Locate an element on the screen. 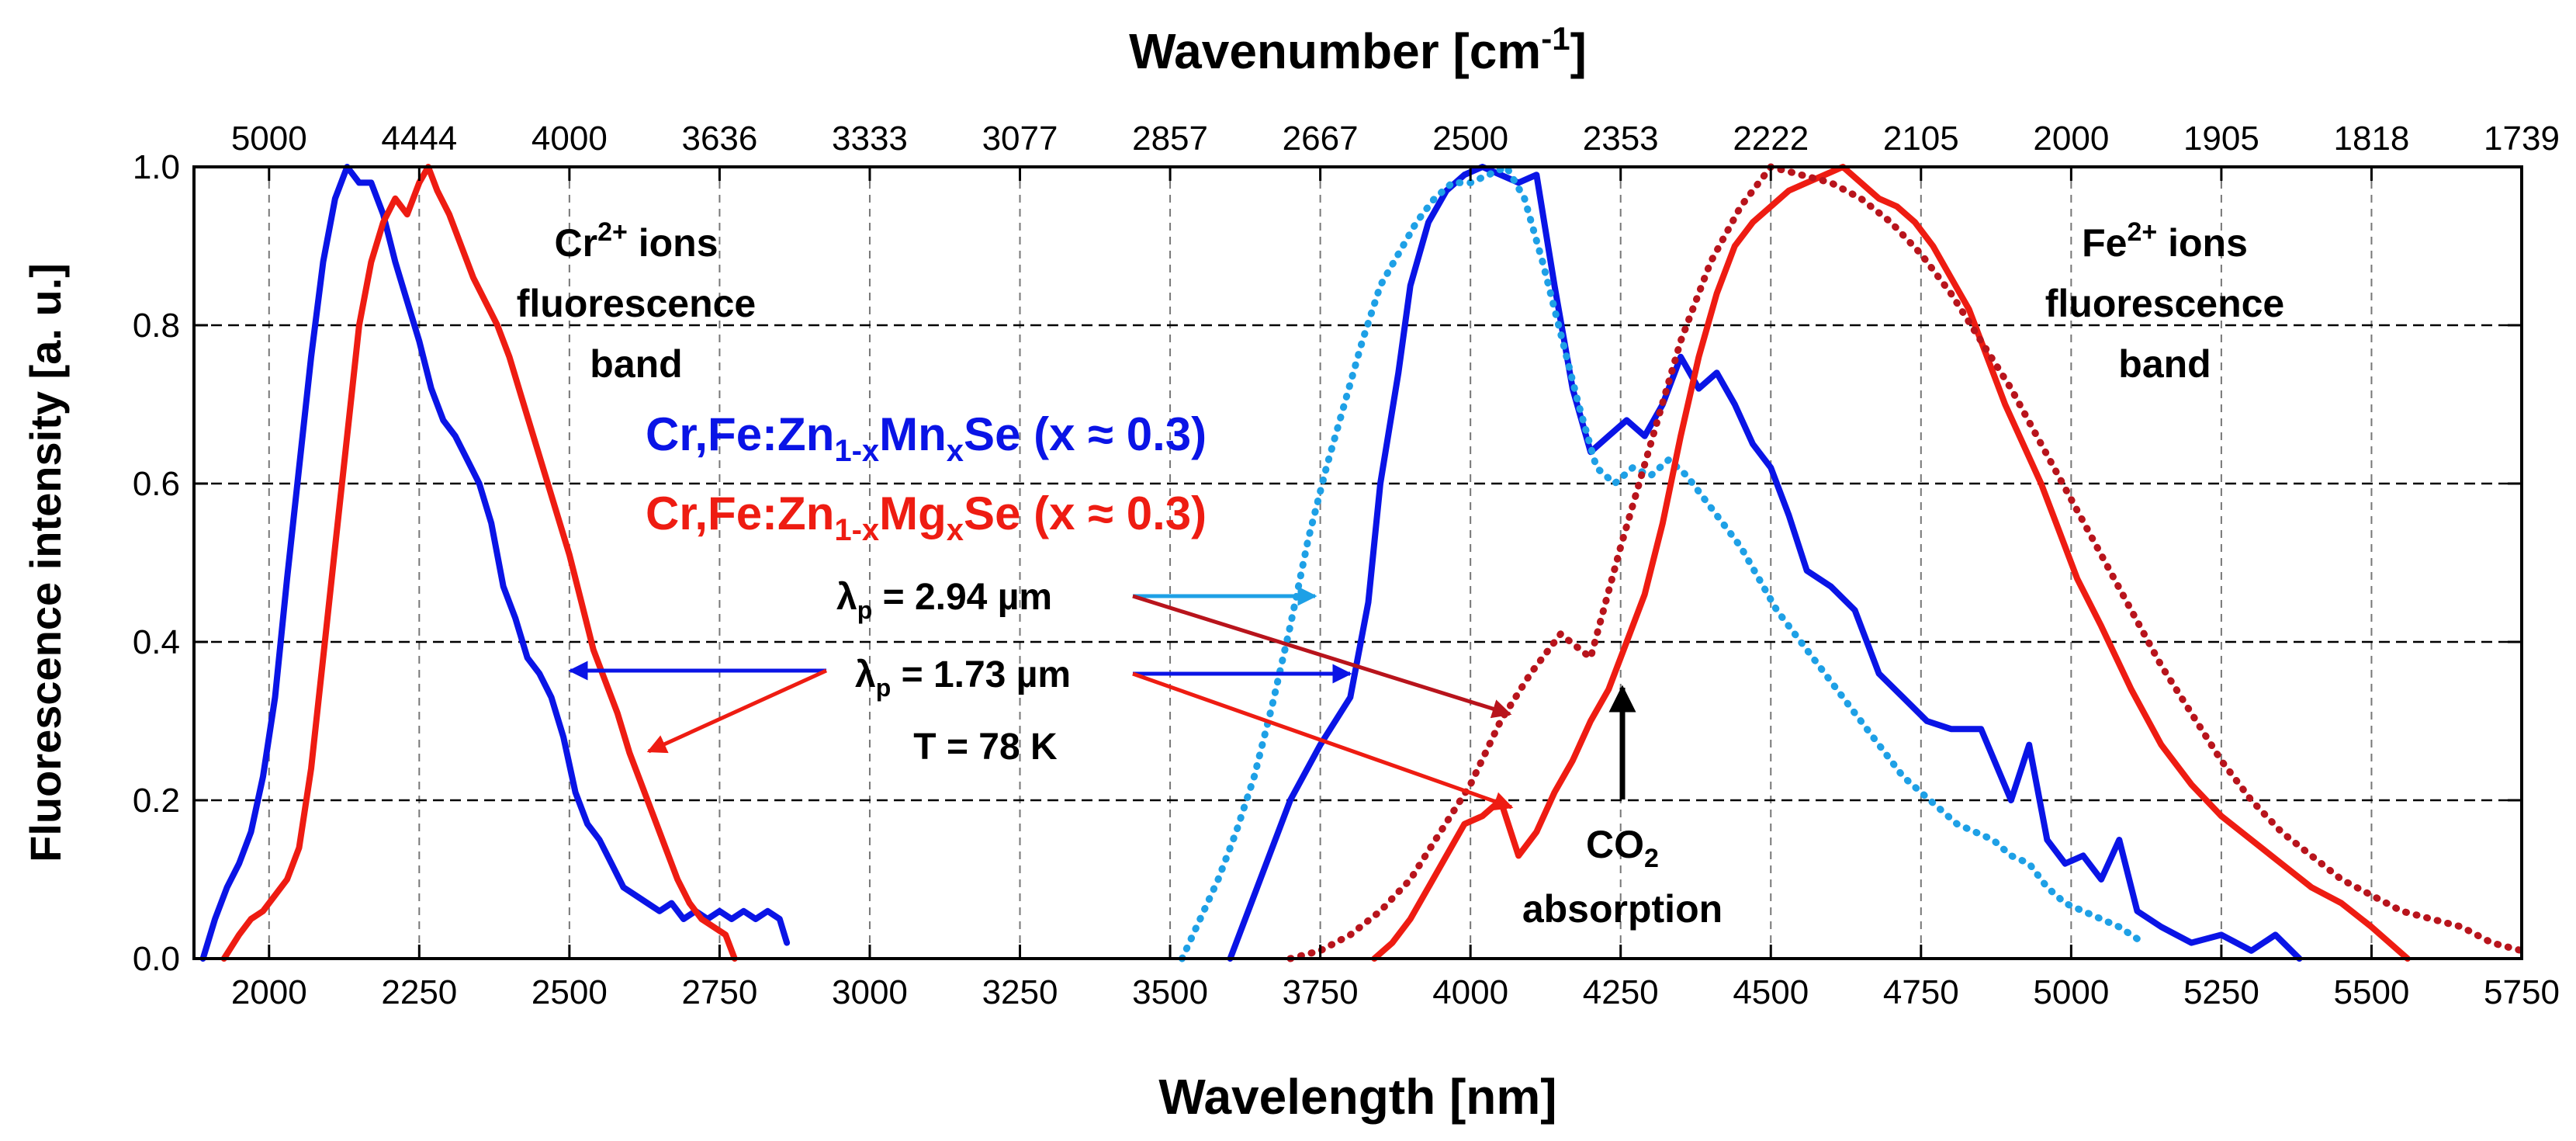  x-tick-label-7: 3750 is located at coordinates (1321, 992).